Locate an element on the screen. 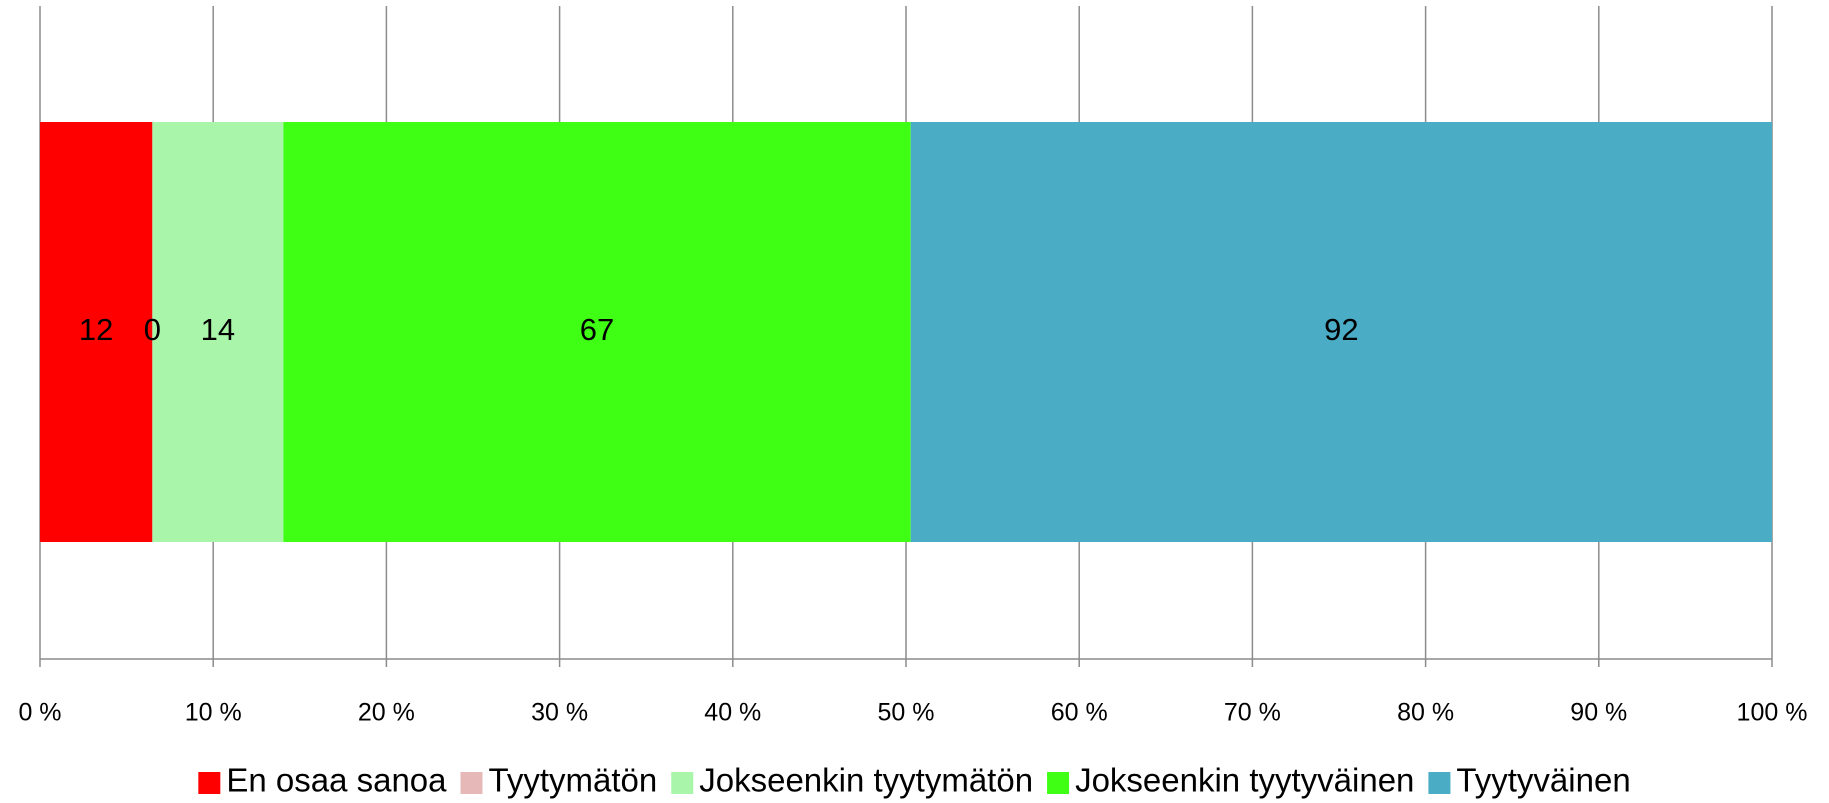 The height and width of the screenshot is (803, 1829). x-tick-label: 100 % is located at coordinates (1772, 713).